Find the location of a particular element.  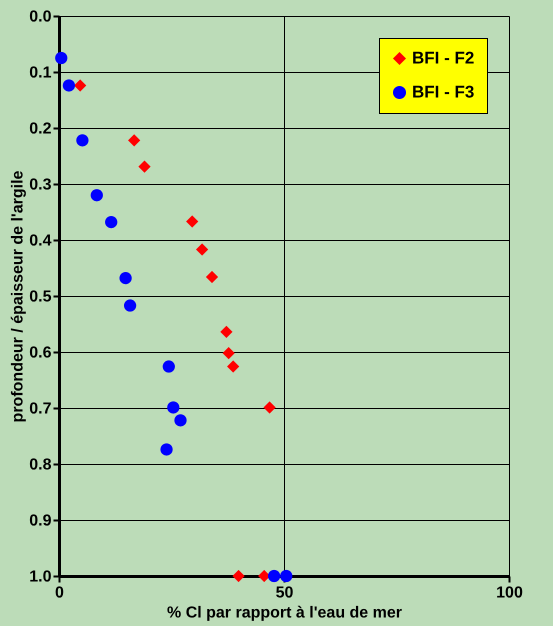

y-tick-label: 0.8 is located at coordinates (40, 465).